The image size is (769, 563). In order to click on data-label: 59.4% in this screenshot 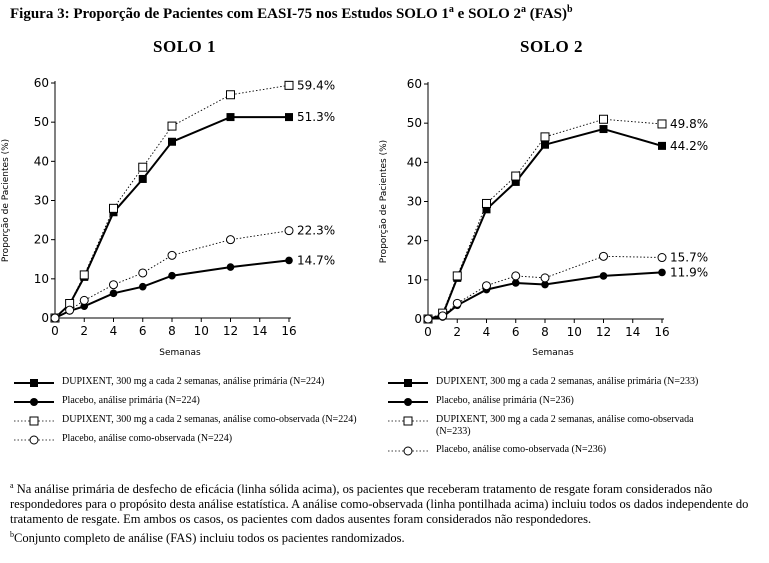, I will do `click(316, 85)`.